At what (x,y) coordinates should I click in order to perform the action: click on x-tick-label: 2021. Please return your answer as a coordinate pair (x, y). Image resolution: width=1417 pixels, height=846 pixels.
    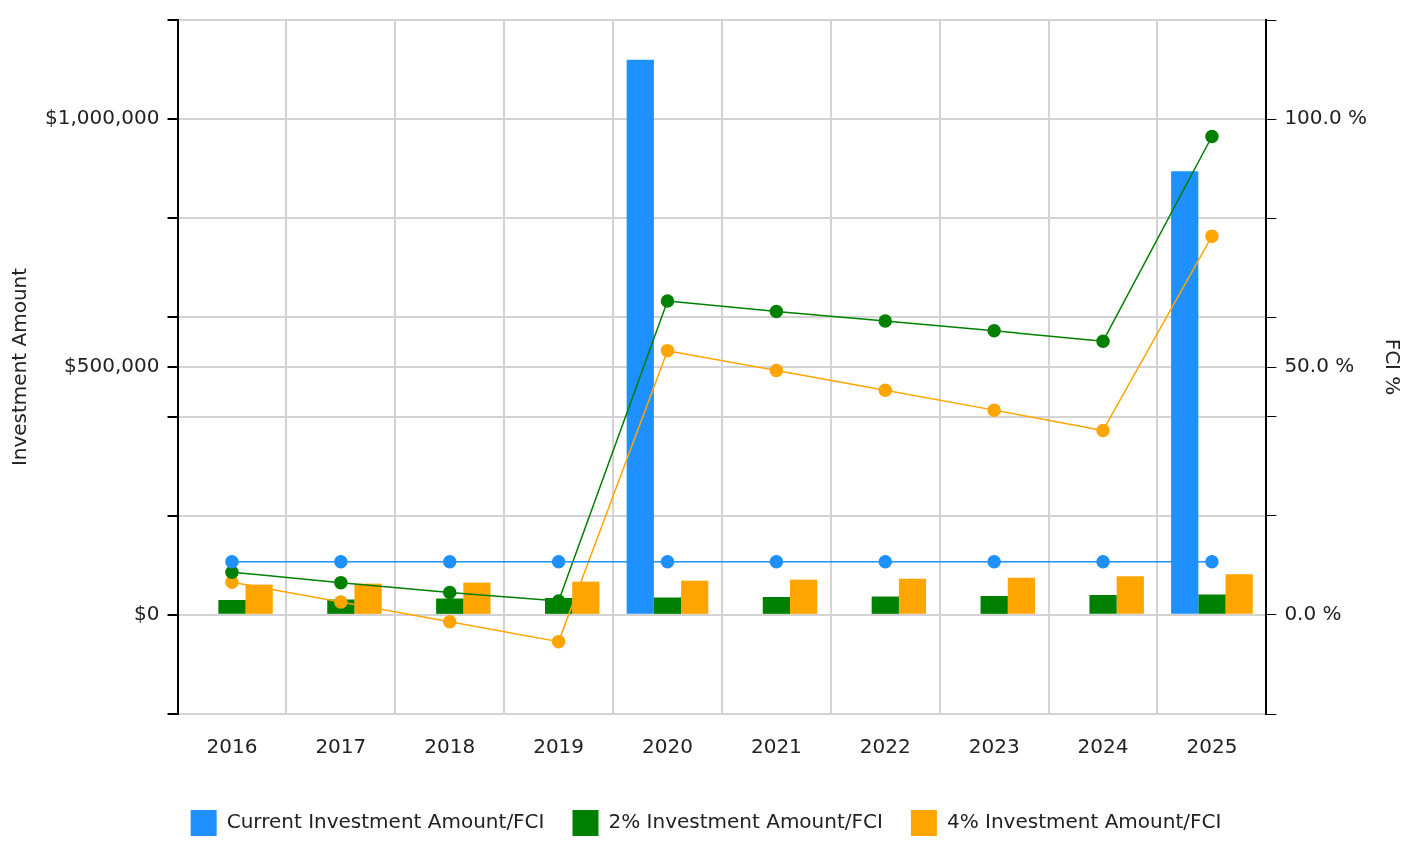
    Looking at the image, I should click on (776, 746).